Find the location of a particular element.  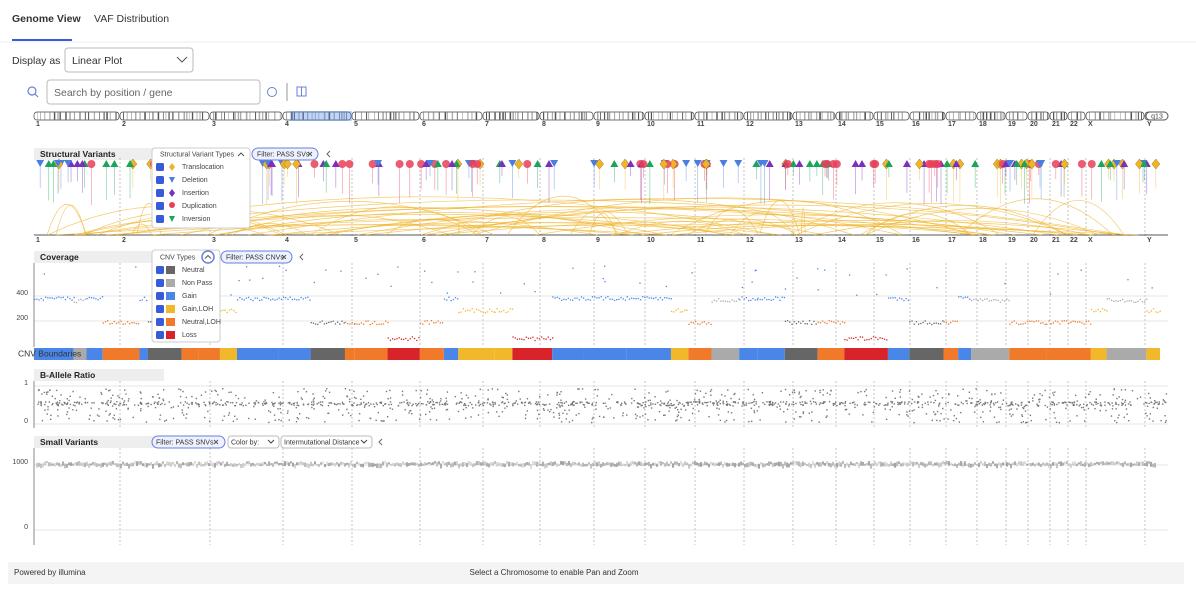

color-value-select is located at coordinates (326, 442).